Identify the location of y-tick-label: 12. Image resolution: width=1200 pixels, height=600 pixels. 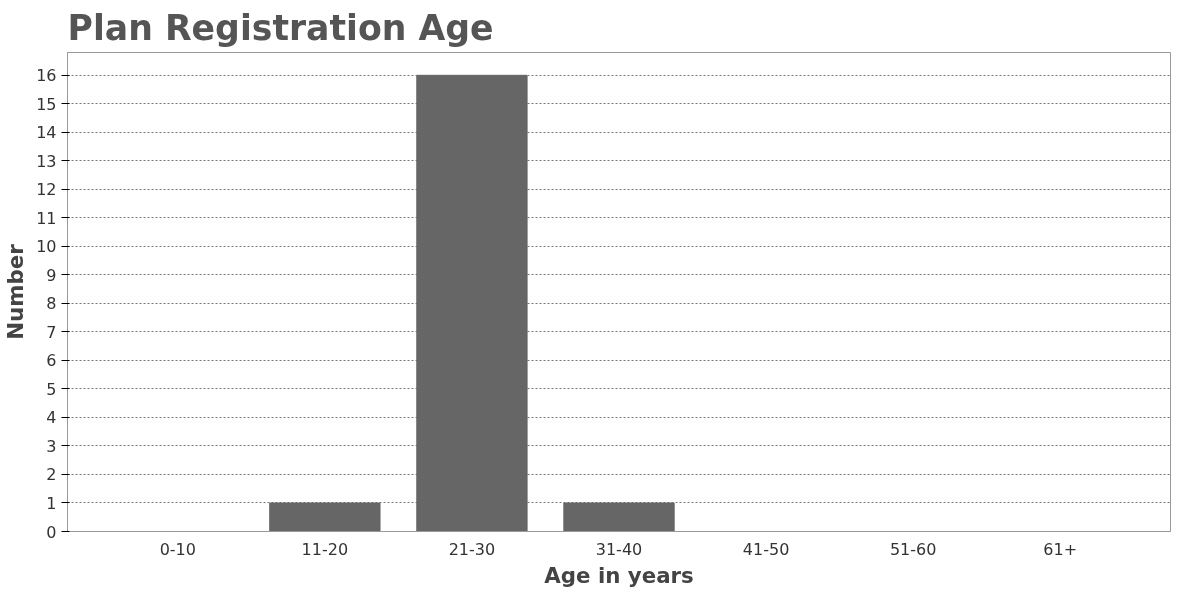
(46, 190).